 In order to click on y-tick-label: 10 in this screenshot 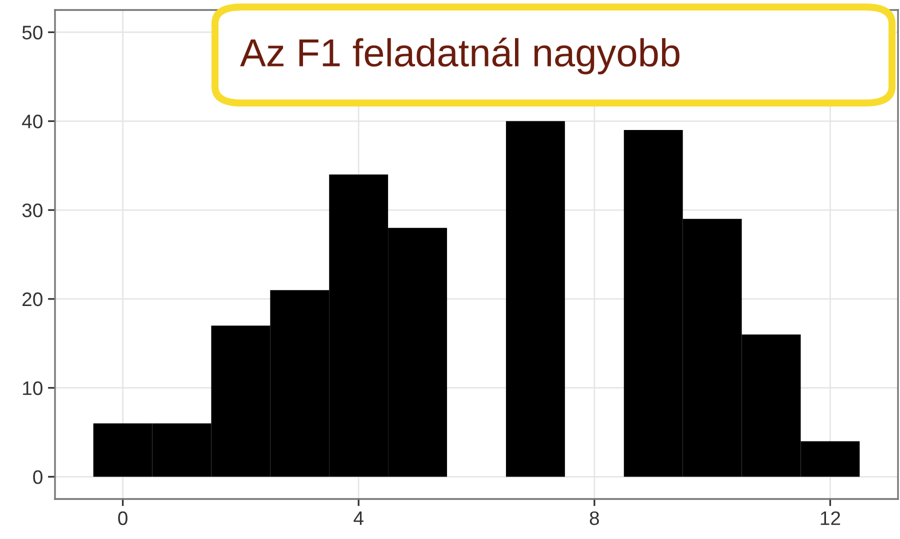, I will do `click(32, 388)`.